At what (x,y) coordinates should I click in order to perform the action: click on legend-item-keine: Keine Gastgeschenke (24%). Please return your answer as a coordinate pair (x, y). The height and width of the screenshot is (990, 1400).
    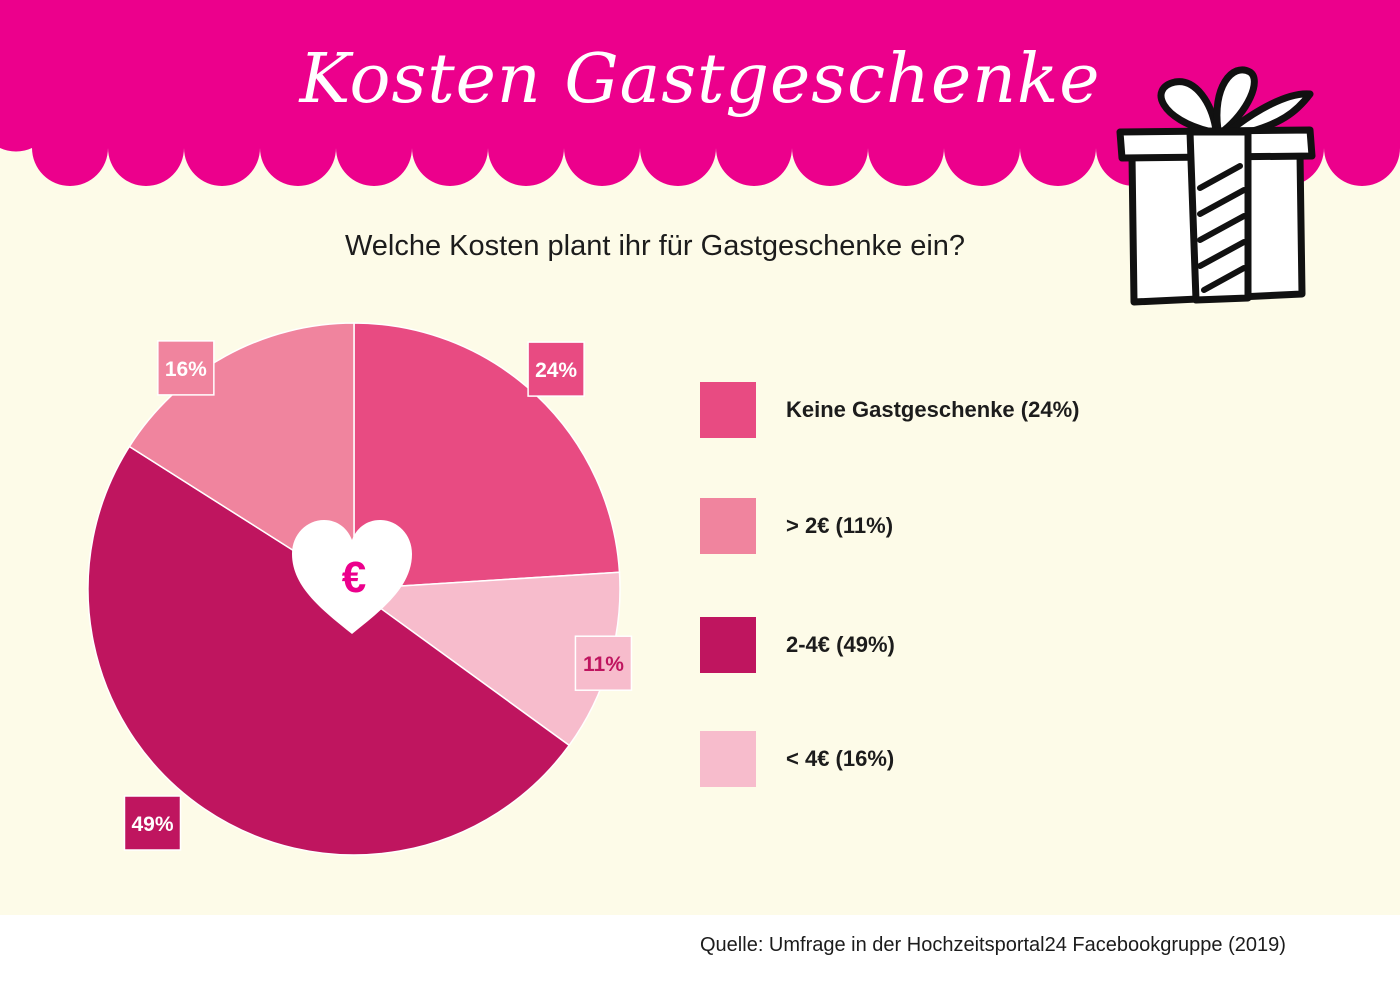
    Looking at the image, I should click on (1000, 410).